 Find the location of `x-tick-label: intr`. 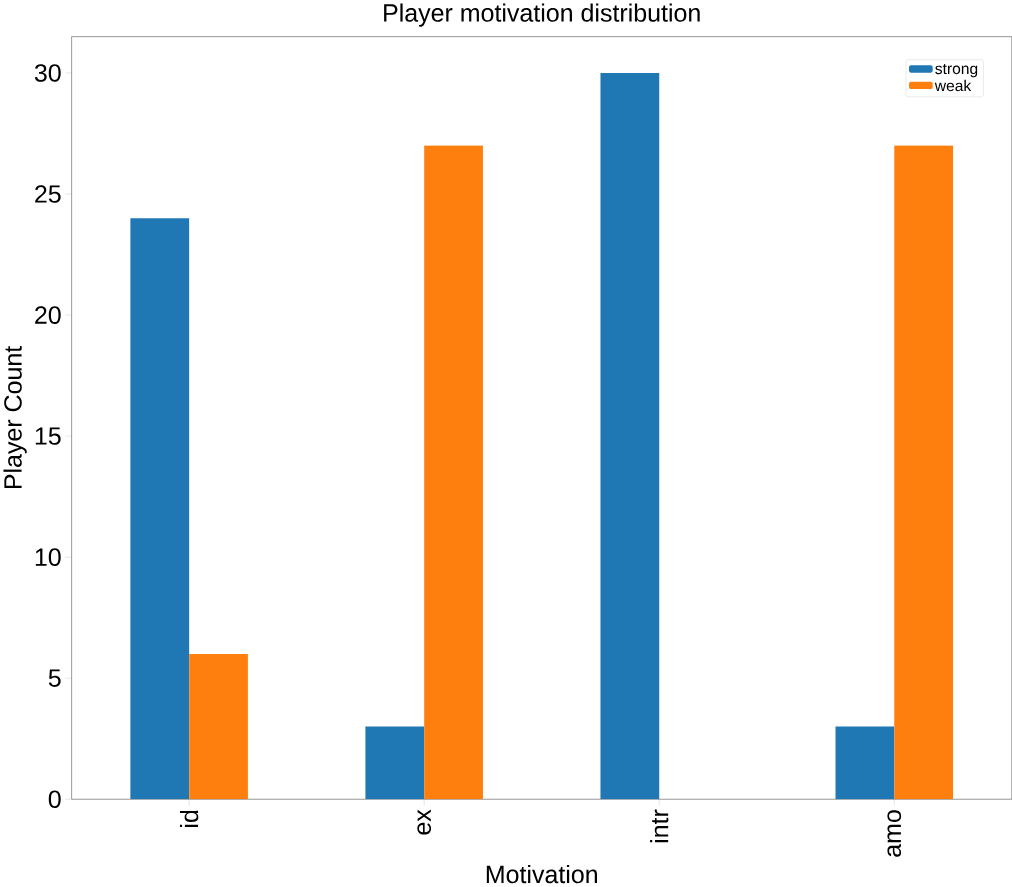

x-tick-label: intr is located at coordinates (659, 826).